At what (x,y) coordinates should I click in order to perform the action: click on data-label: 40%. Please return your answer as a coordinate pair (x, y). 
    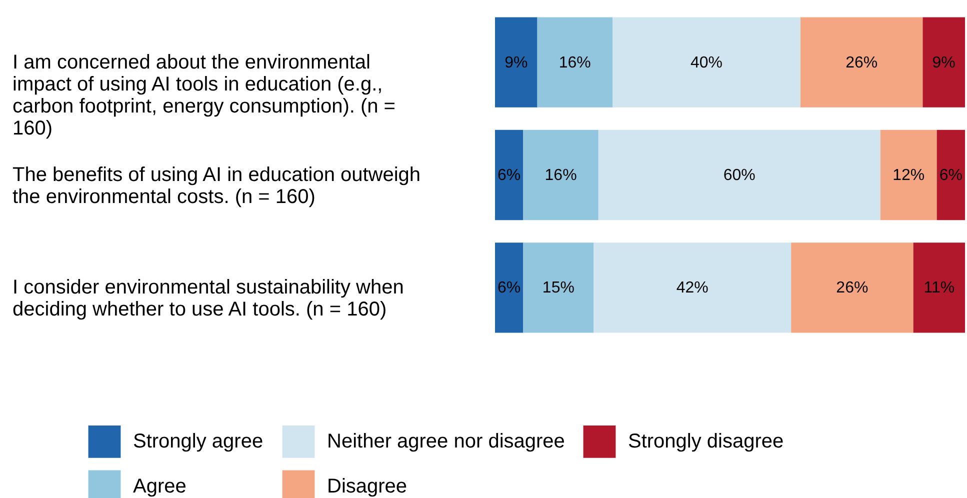
    Looking at the image, I should click on (706, 63).